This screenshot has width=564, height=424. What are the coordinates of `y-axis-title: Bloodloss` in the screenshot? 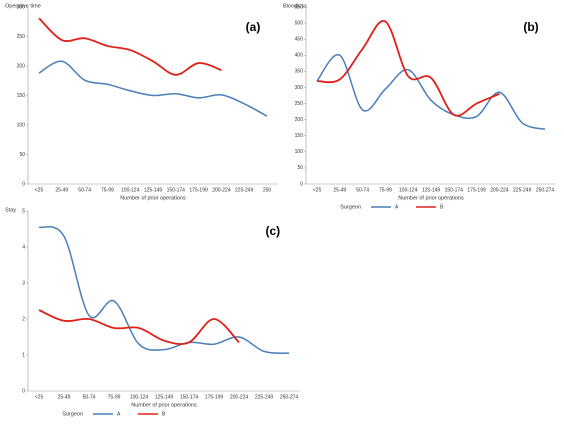 It's located at (295, 6).